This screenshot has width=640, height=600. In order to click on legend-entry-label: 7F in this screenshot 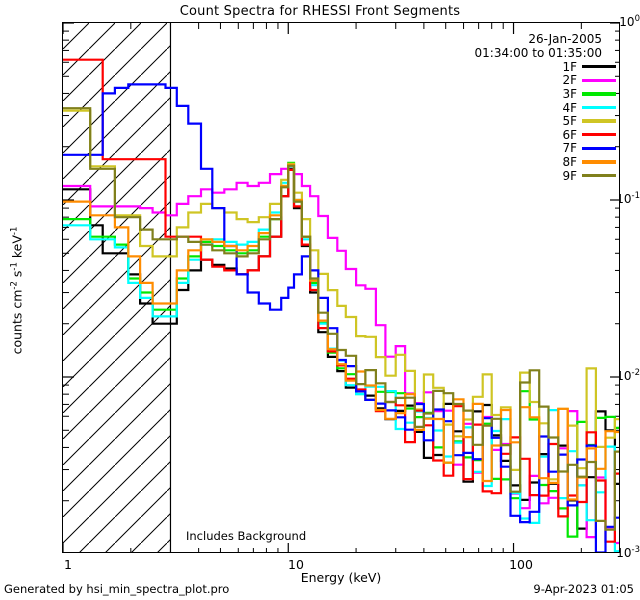, I will do `click(569, 148)`.